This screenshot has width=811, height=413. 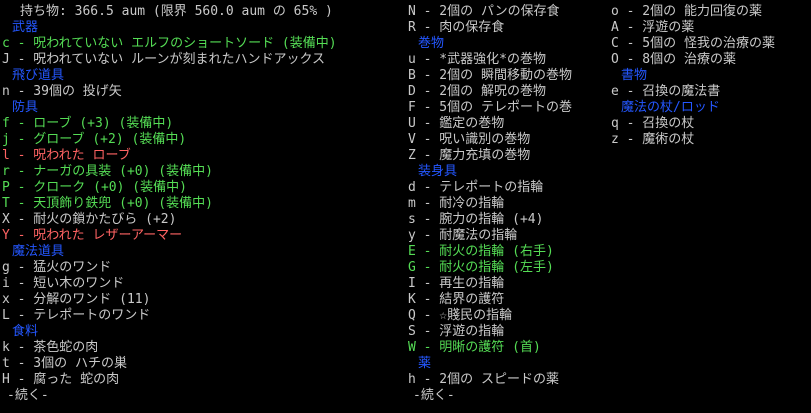 What do you see at coordinates (474, 347) in the screenshot?
I see `inventory-item-equipped: W - 明晰の護符 (首)` at bounding box center [474, 347].